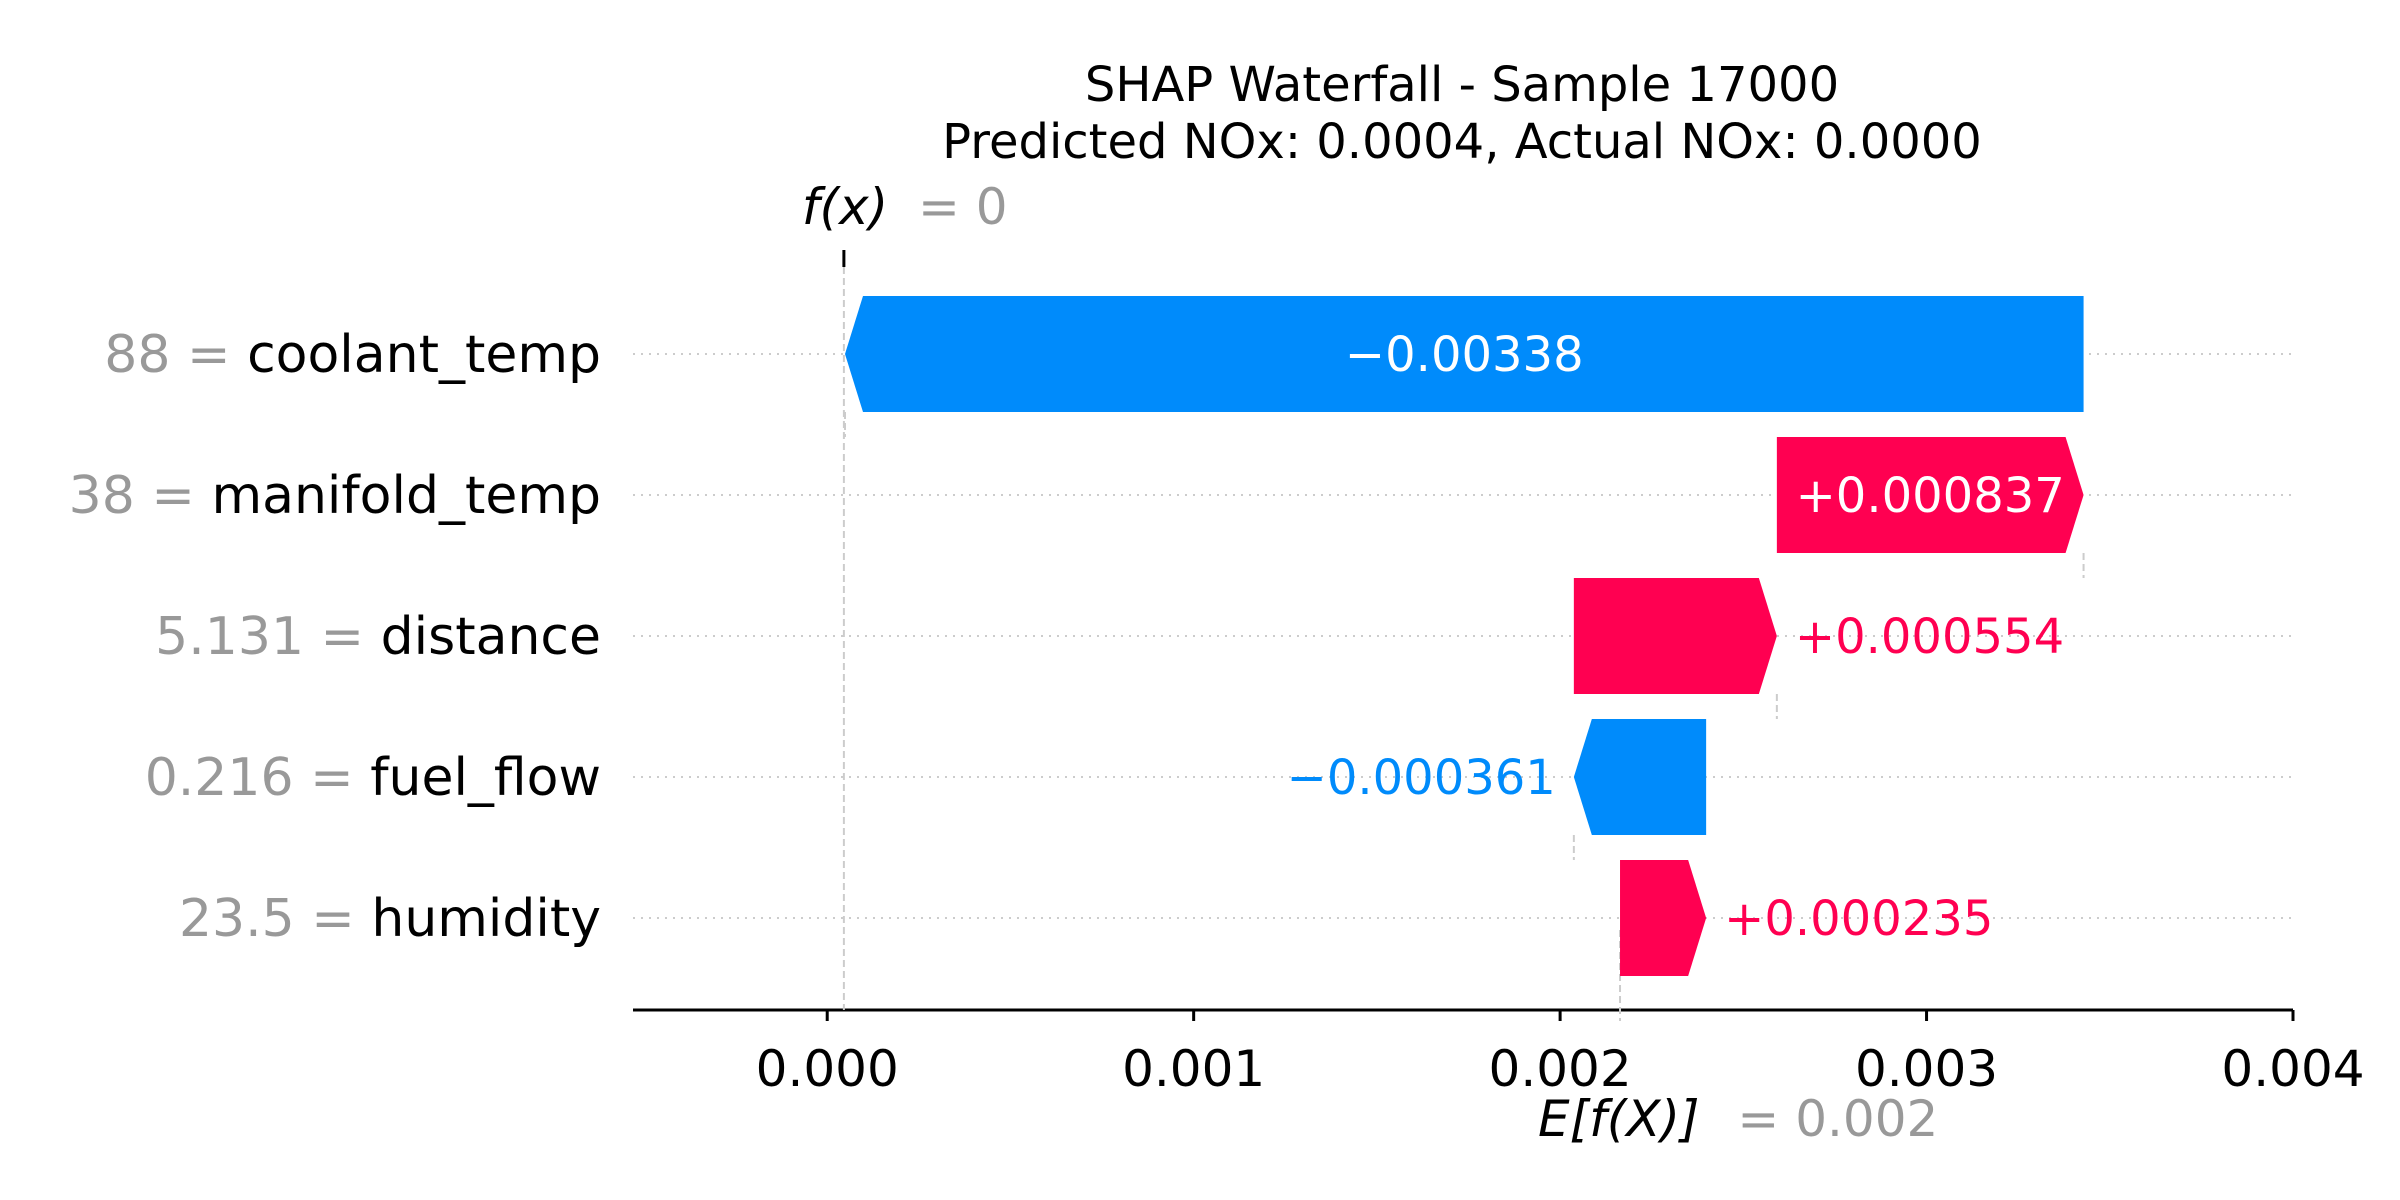 This screenshot has width=2400, height=1200. I want to click on chart-title: SHAP Waterfall - Sample 17000, so click(1462, 85).